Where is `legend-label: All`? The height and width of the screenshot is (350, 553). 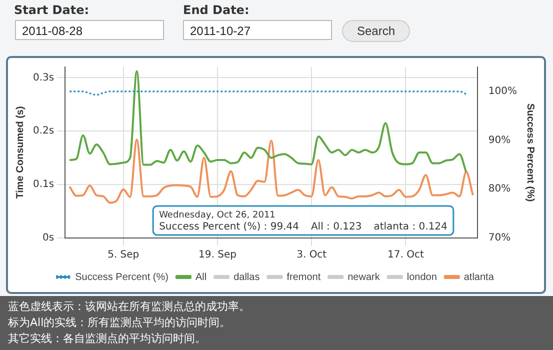
legend-label: All is located at coordinates (201, 277).